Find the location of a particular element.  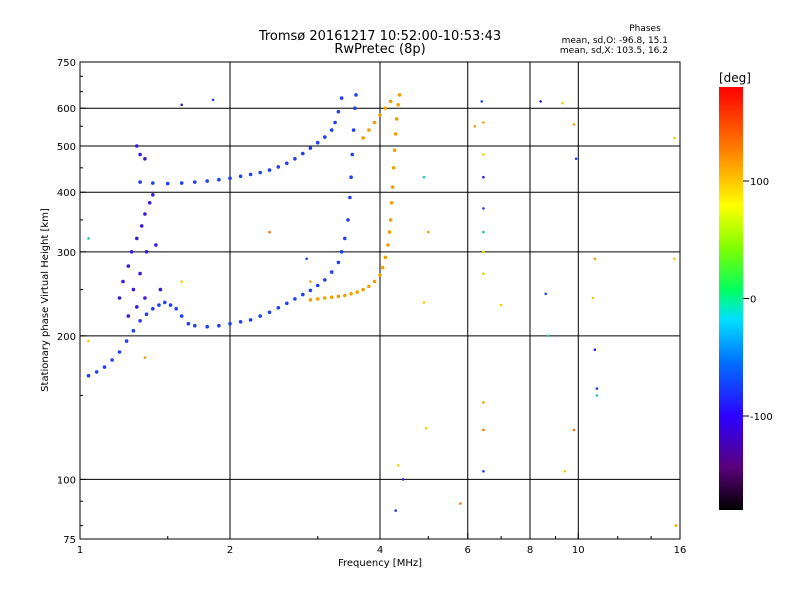

y-tick-label: 200 is located at coordinates (66, 337).